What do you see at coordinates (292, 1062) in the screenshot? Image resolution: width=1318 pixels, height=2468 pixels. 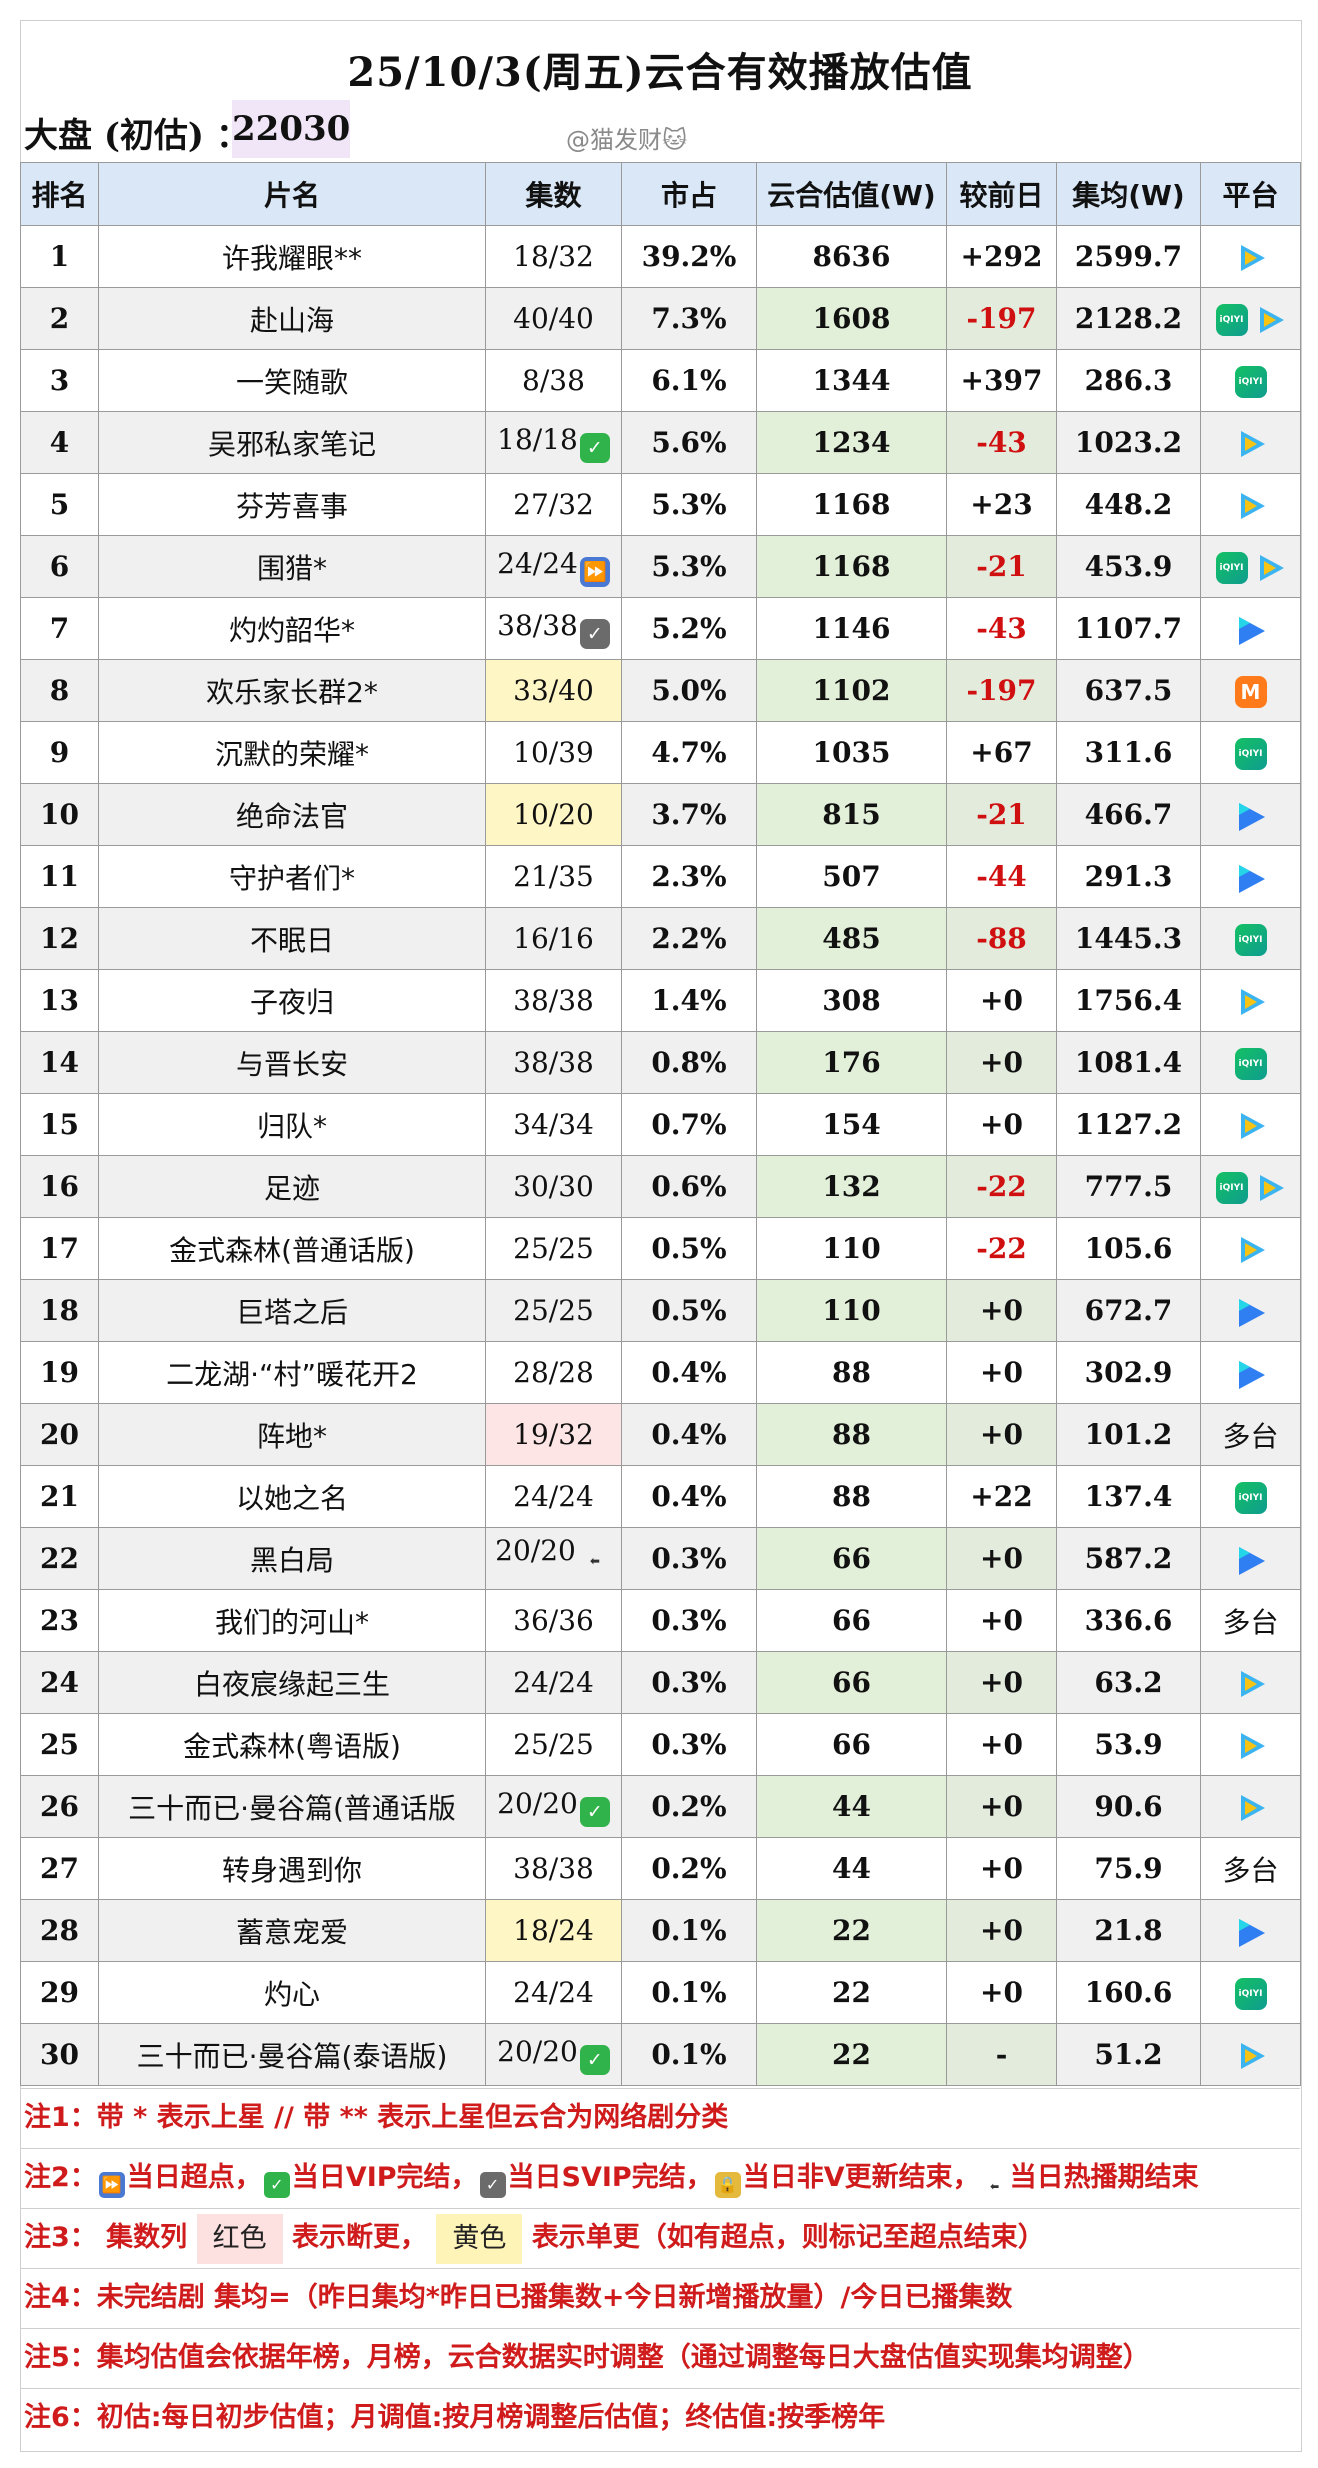 I see `title-cell: 与晋长安` at bounding box center [292, 1062].